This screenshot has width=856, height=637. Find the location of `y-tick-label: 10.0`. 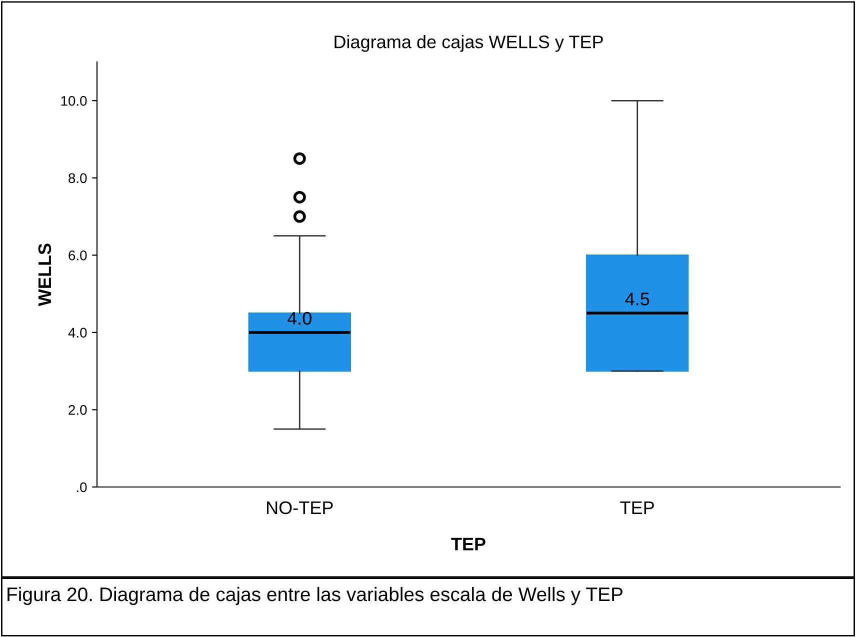

y-tick-label: 10.0 is located at coordinates (74, 101).